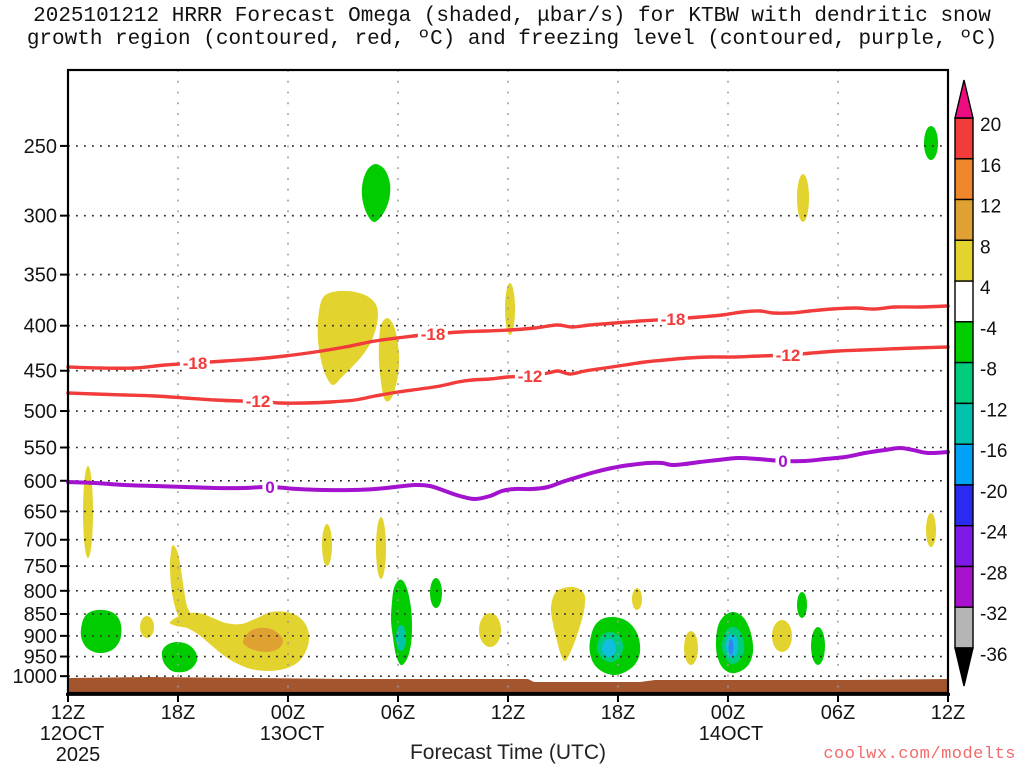 This screenshot has width=1024, height=768. I want to click on x-date-label-1: 13OCT, so click(292, 734).